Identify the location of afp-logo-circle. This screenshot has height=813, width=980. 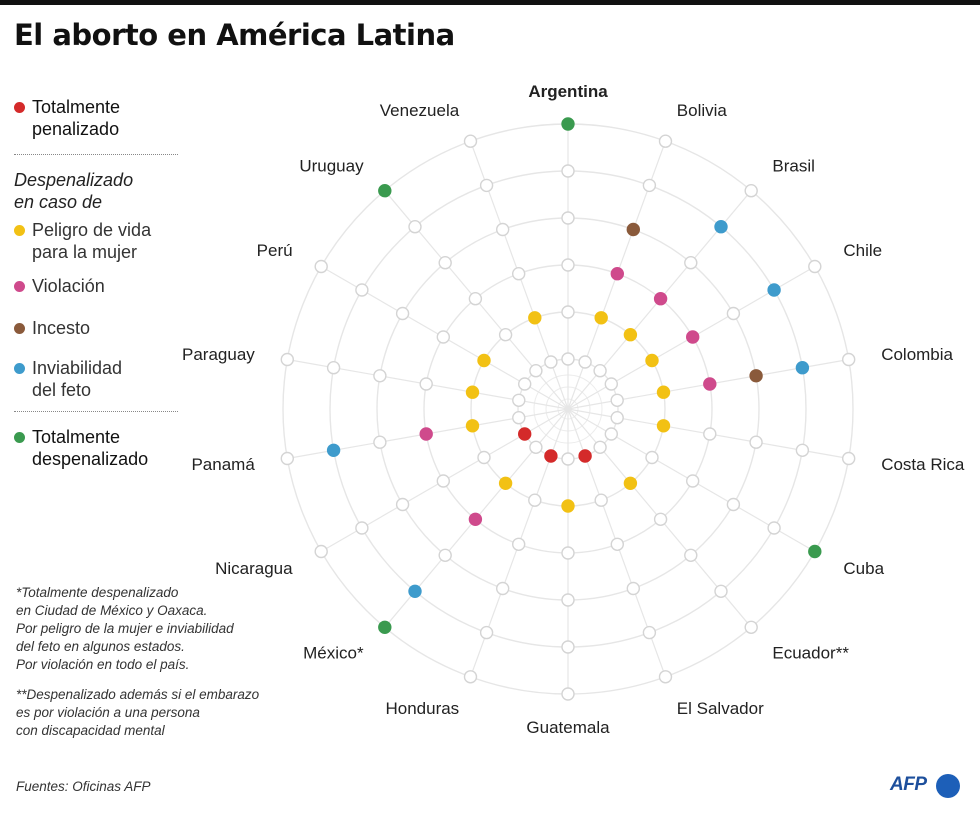
(948, 786).